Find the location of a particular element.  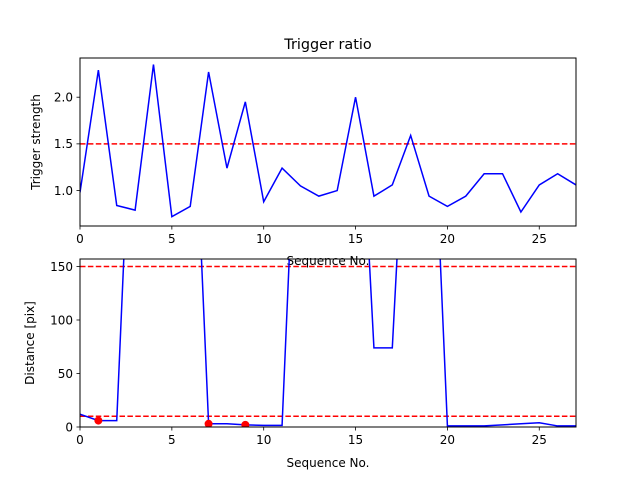

bottom-y-tick-label: 0 is located at coordinates (69, 427).